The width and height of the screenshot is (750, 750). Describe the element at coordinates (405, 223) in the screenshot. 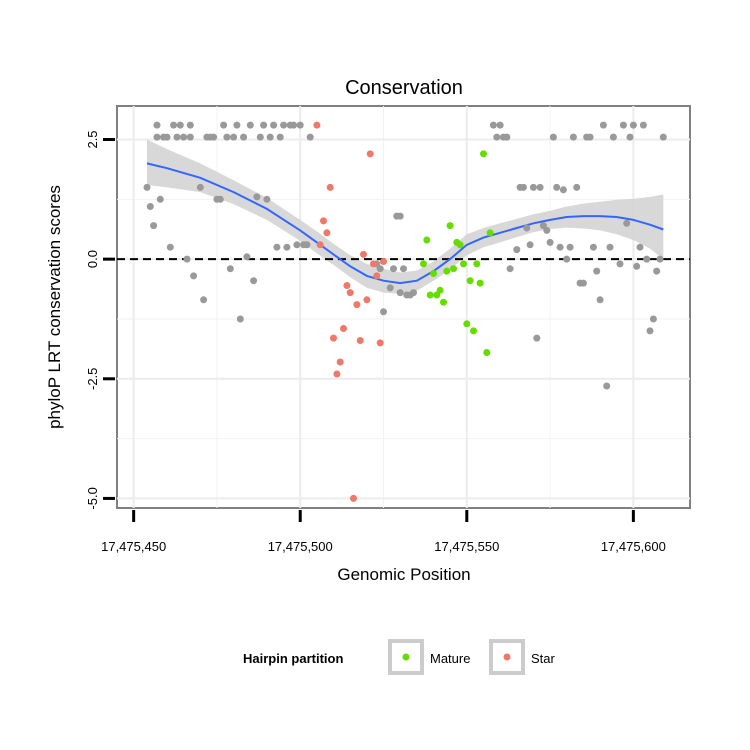

I see `smooth-trend-line` at that location.